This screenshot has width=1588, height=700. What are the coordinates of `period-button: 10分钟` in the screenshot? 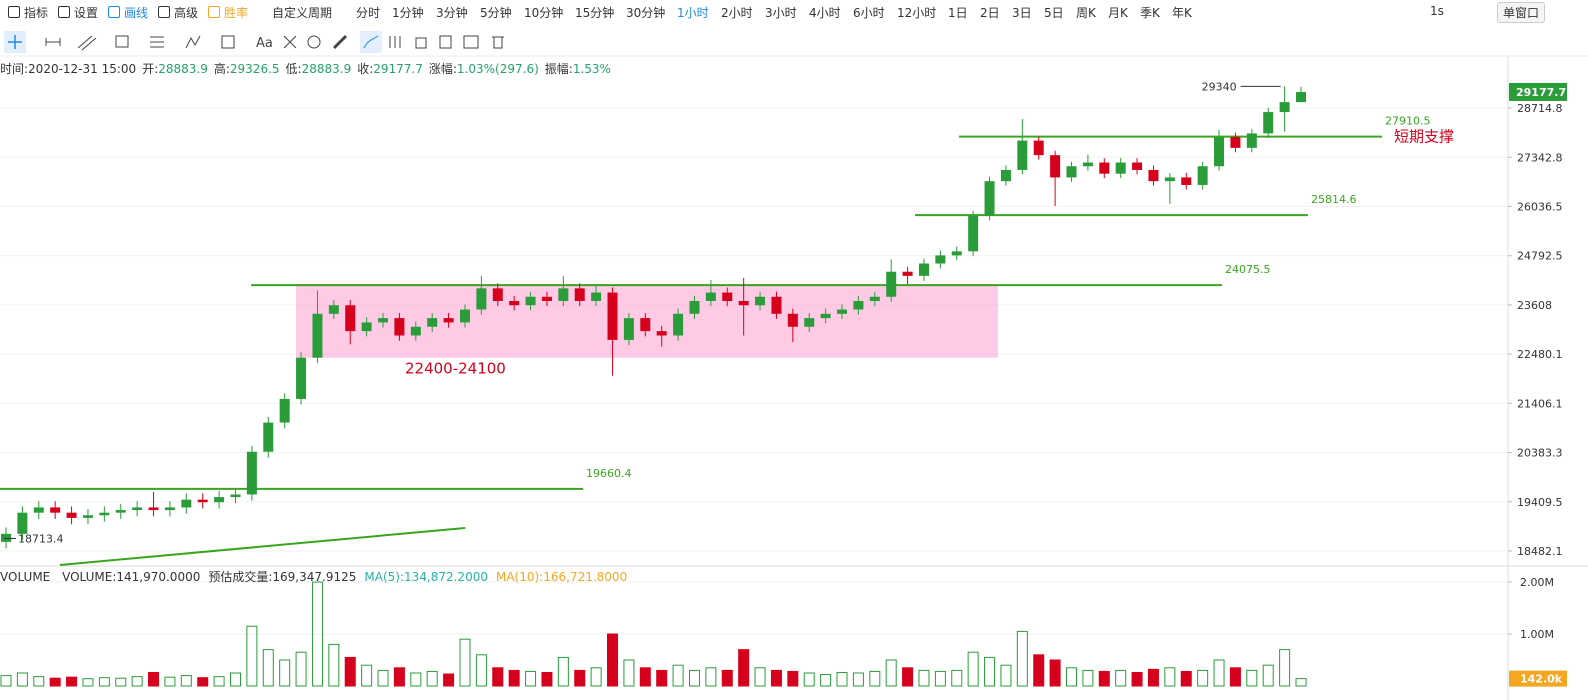 It's located at (544, 13).